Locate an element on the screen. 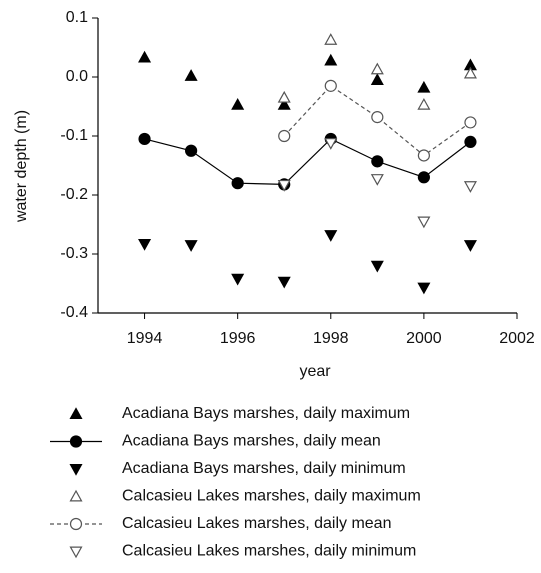  x-tick-label: 2000 is located at coordinates (424, 338).